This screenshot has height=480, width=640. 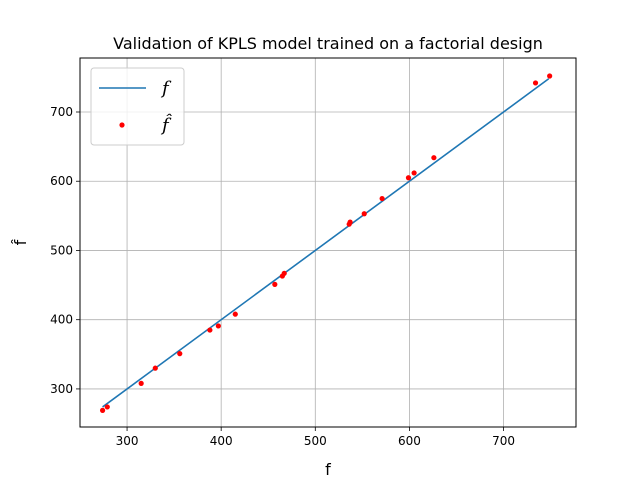 I want to click on x-tick-label: 300, so click(x=127, y=441).